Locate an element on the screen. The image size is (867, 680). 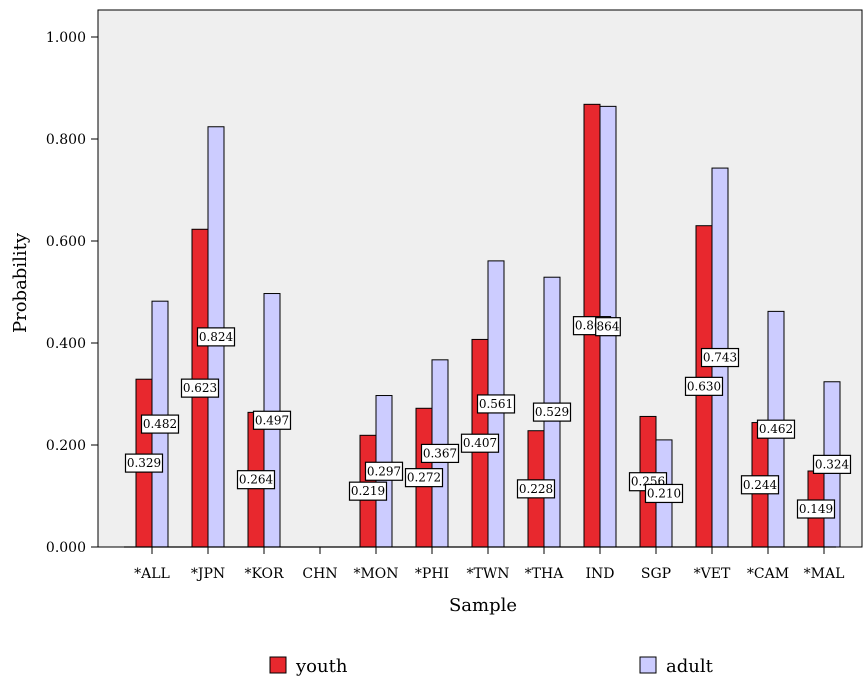
data-label-text: 0.482 is located at coordinates (160, 424).